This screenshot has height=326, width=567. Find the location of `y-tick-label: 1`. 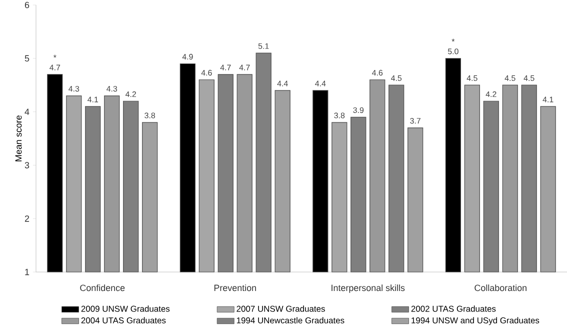

y-tick-label: 1 is located at coordinates (27, 272).